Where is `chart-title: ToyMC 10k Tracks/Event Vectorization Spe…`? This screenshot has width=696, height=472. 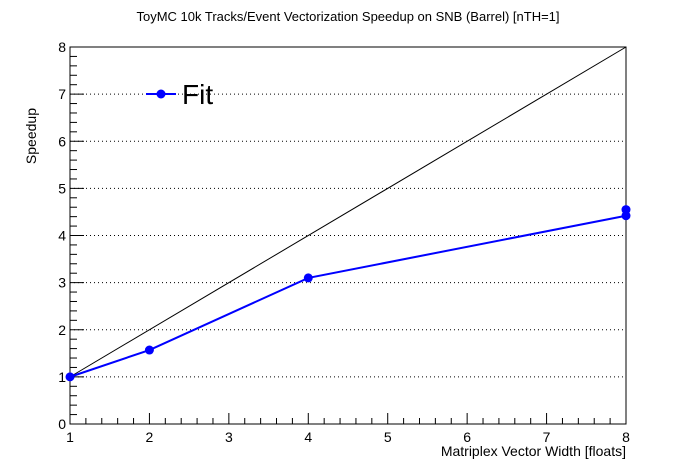
chart-title: ToyMC 10k Tracks/Event Vectorization Spe… is located at coordinates (347, 16).